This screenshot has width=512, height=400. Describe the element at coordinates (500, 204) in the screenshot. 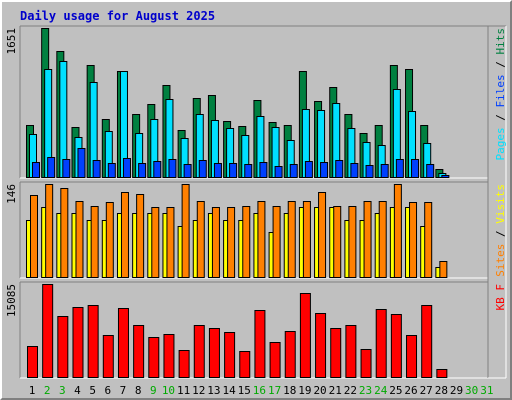

I see `legend2-part-2: Visits` at that location.